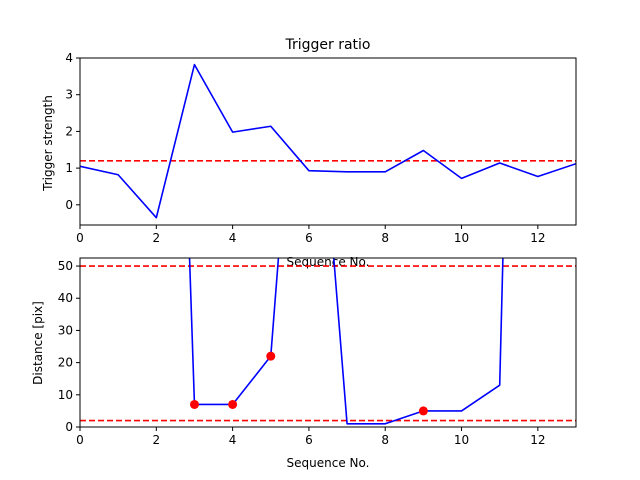 The height and width of the screenshot is (480, 640). I want to click on y-axis-label: Trigger strength, so click(48, 143).